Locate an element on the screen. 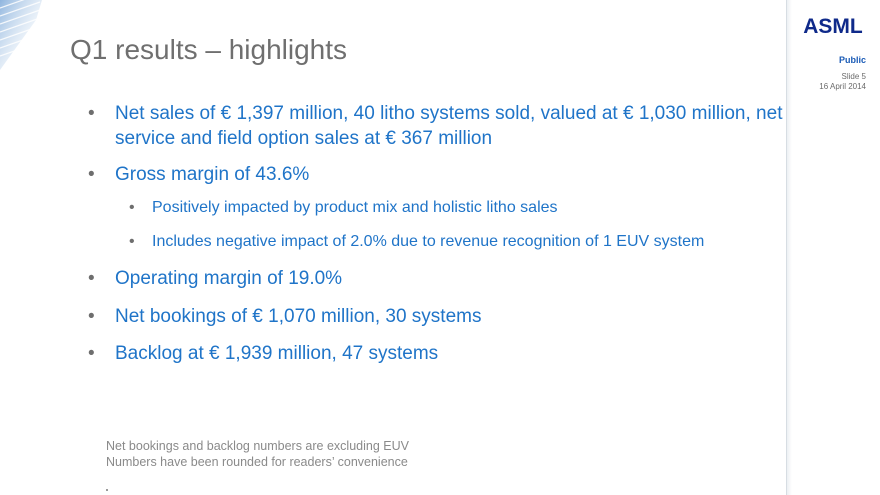 Image resolution: width=880 pixels, height=495 pixels. asml-logo: ASML is located at coordinates (833, 26).